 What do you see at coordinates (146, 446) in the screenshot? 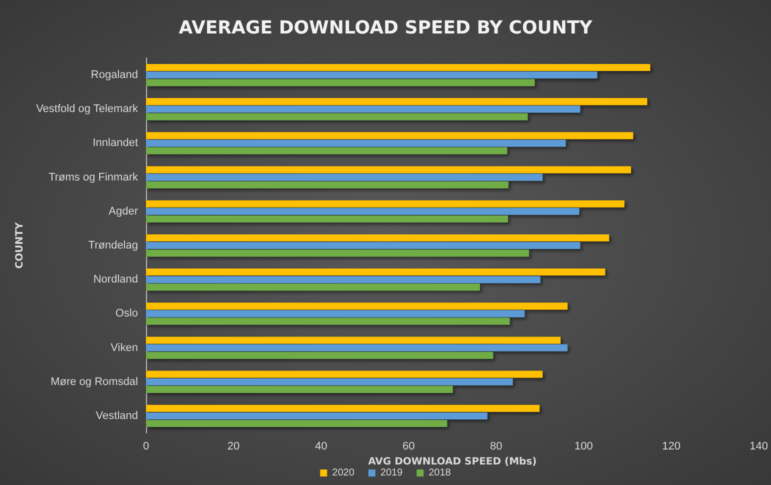
I see `x-tick-label: 0` at bounding box center [146, 446].